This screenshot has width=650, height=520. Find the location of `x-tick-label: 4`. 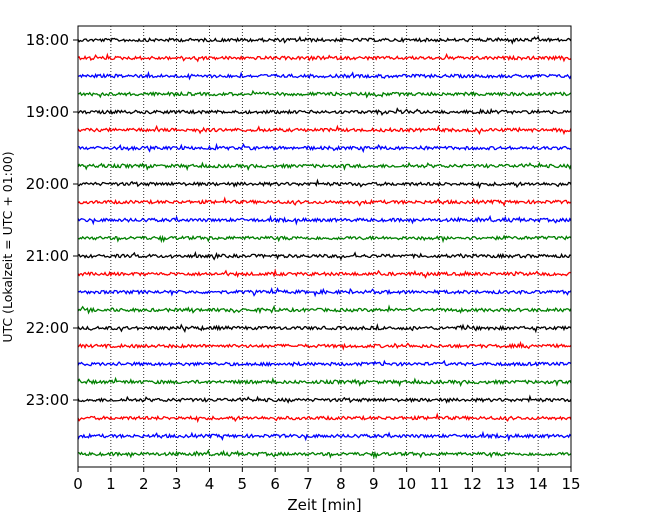

x-tick-label: 4 is located at coordinates (210, 484).